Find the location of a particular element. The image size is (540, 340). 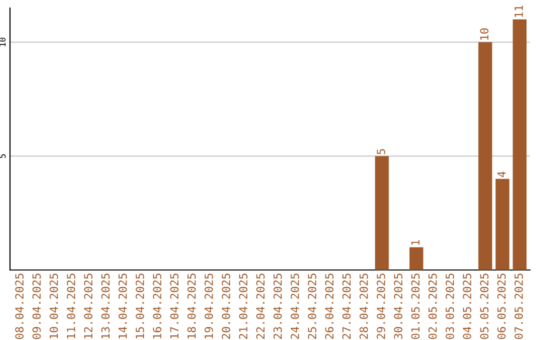

x-tick-label: 02.05.2025 is located at coordinates (432, 306).